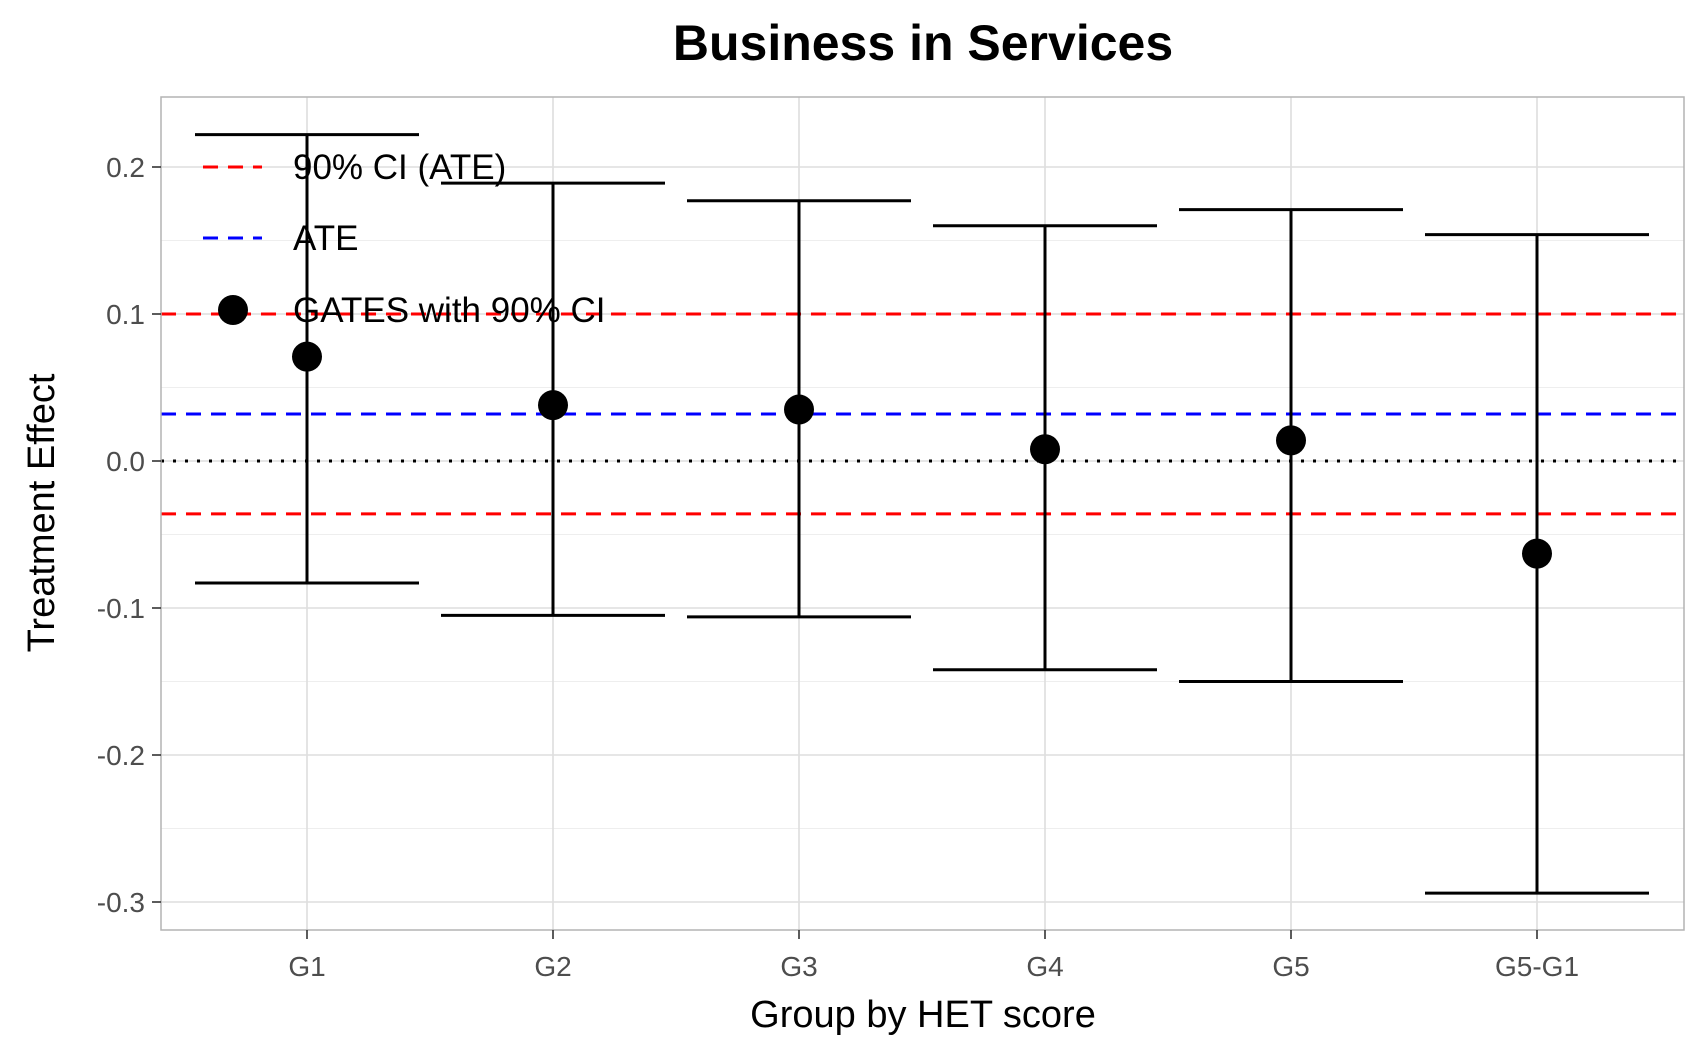 Image resolution: width=1700 pixels, height=1055 pixels. What do you see at coordinates (233, 310) in the screenshot?
I see `legend-key-point` at bounding box center [233, 310].